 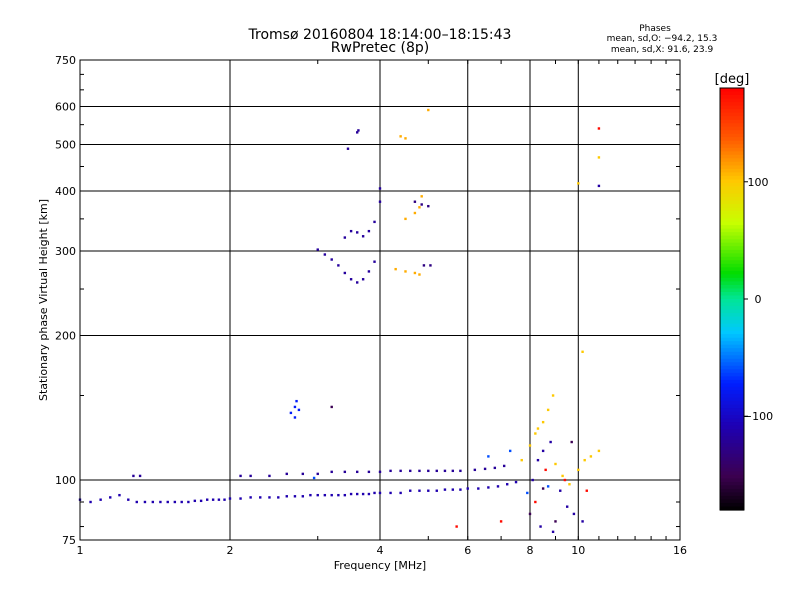 I want to click on x-tick-label: 6, so click(x=467, y=550).